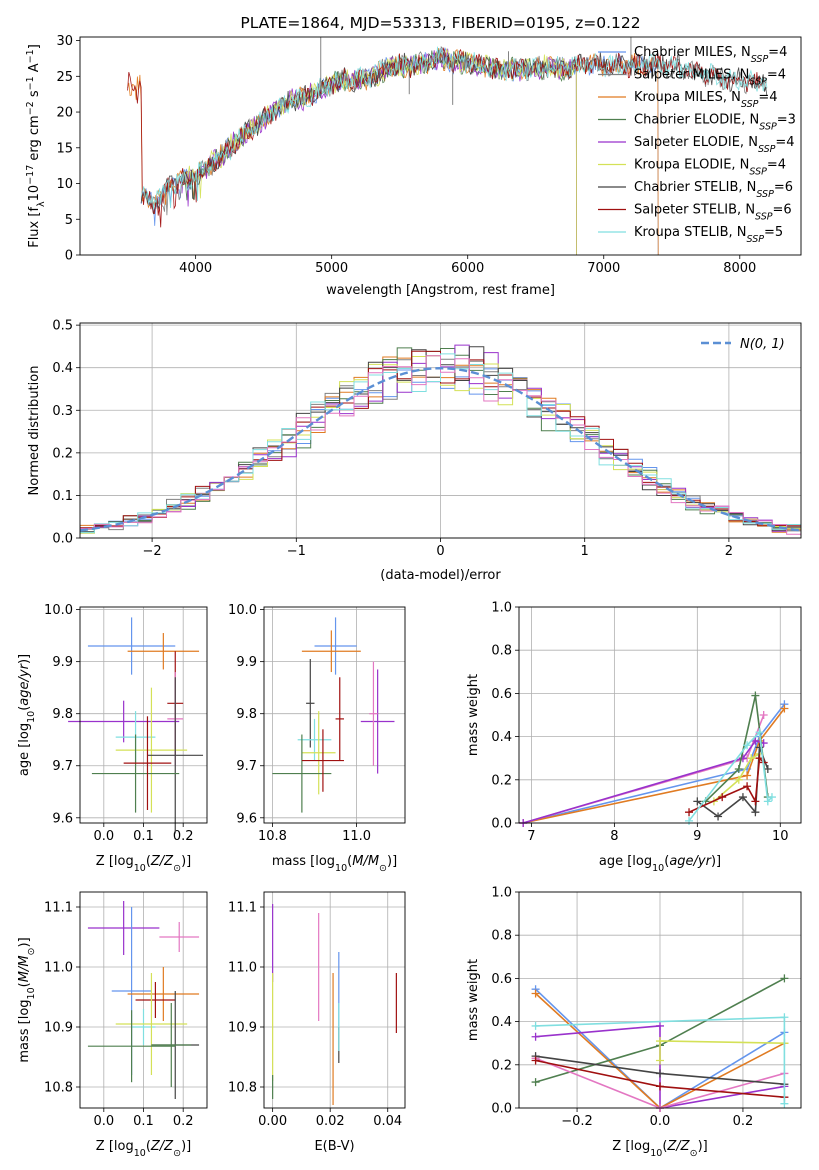 The height and width of the screenshot is (1170, 819). I want to click on y-tick-label: 9.8, so click(62, 714).